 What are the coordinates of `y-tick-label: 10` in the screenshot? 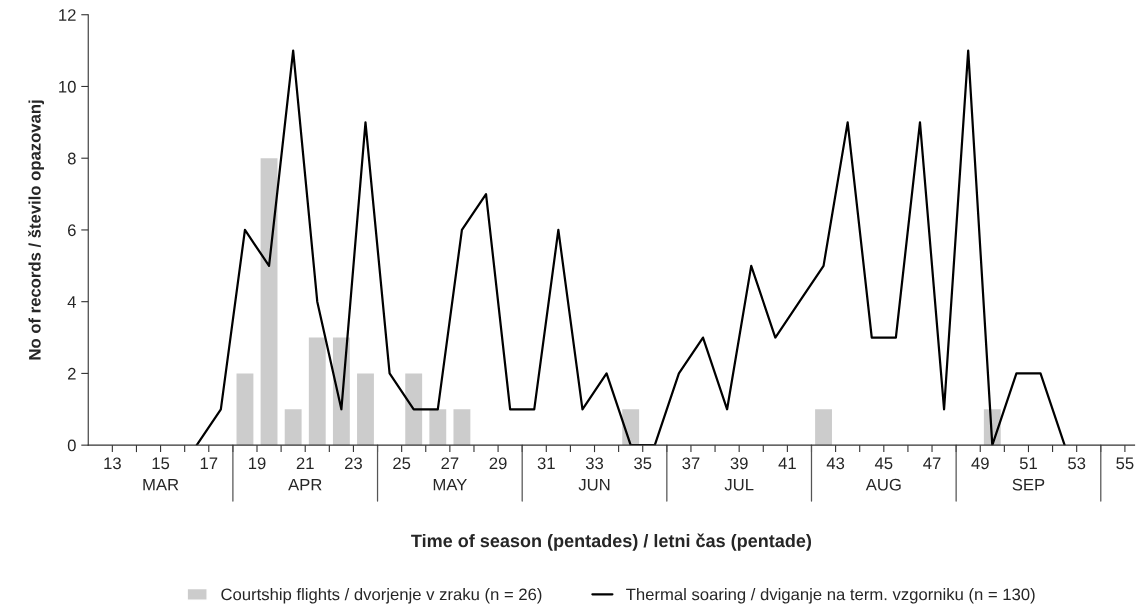 It's located at (67, 86).